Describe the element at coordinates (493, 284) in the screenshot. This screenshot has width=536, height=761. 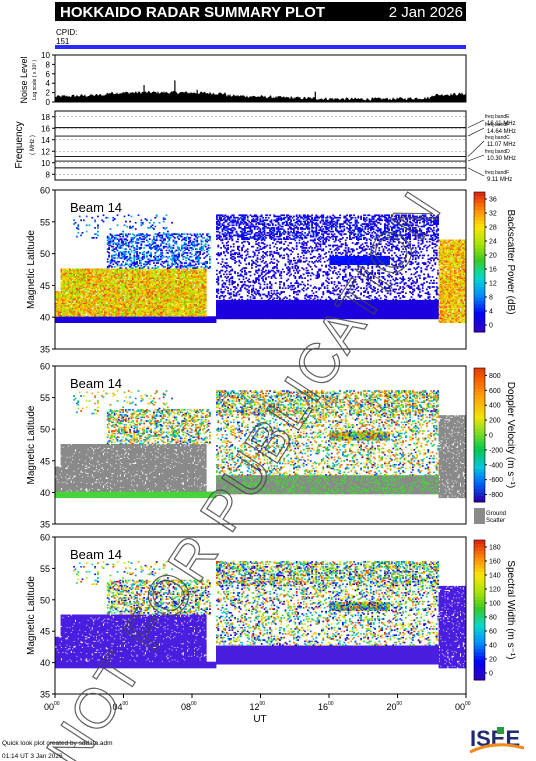
I see `colorbar-tick-label: 12` at that location.